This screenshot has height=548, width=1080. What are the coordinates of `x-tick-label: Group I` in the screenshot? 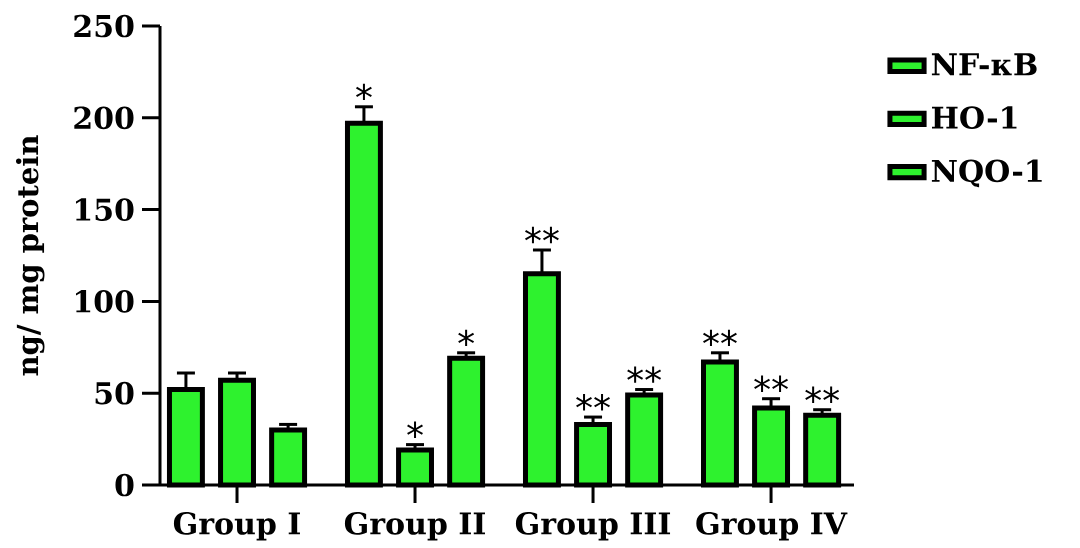 It's located at (236, 526).